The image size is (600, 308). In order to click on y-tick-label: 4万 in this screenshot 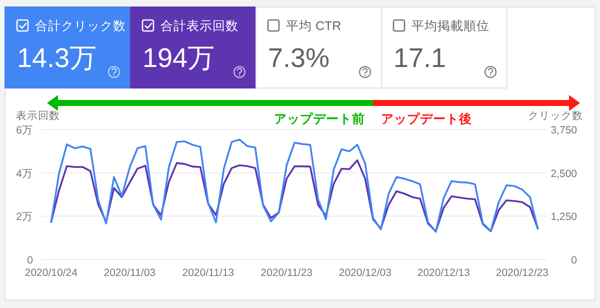, I will do `click(24, 174)`.